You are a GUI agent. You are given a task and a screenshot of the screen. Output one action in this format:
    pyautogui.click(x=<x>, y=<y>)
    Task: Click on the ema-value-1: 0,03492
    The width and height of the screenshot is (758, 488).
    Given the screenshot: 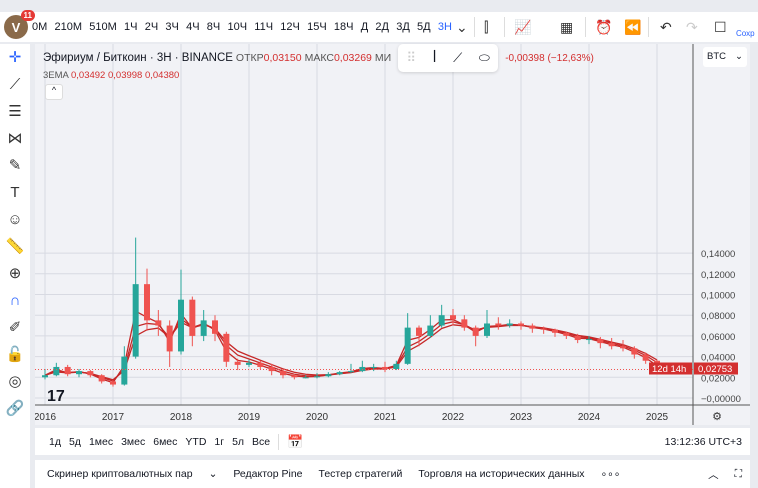 What is the action you would take?
    pyautogui.click(x=88, y=75)
    